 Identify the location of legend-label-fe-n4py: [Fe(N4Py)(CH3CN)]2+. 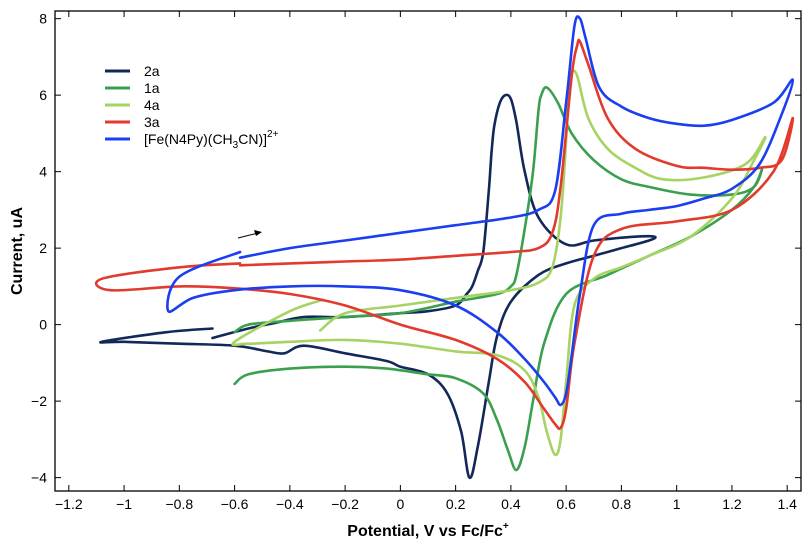
(211, 140).